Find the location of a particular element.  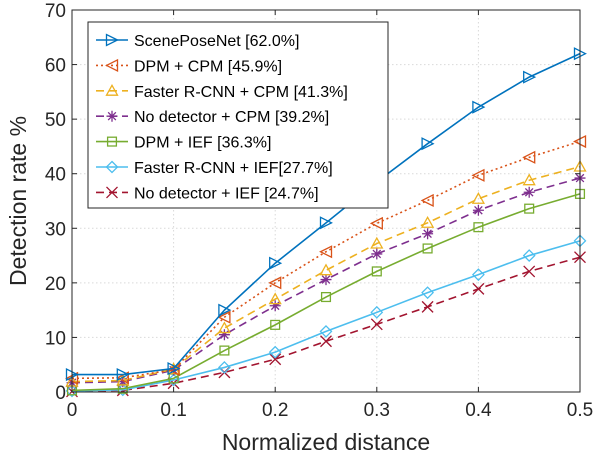

legend-label: No detector + IEF [24.7%] is located at coordinates (226, 193).